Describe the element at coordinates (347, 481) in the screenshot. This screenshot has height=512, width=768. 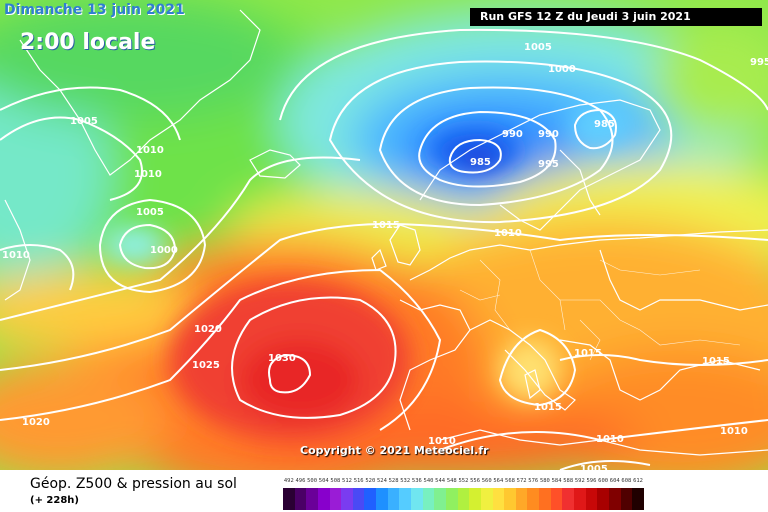
I see `legend-value: 512` at that location.